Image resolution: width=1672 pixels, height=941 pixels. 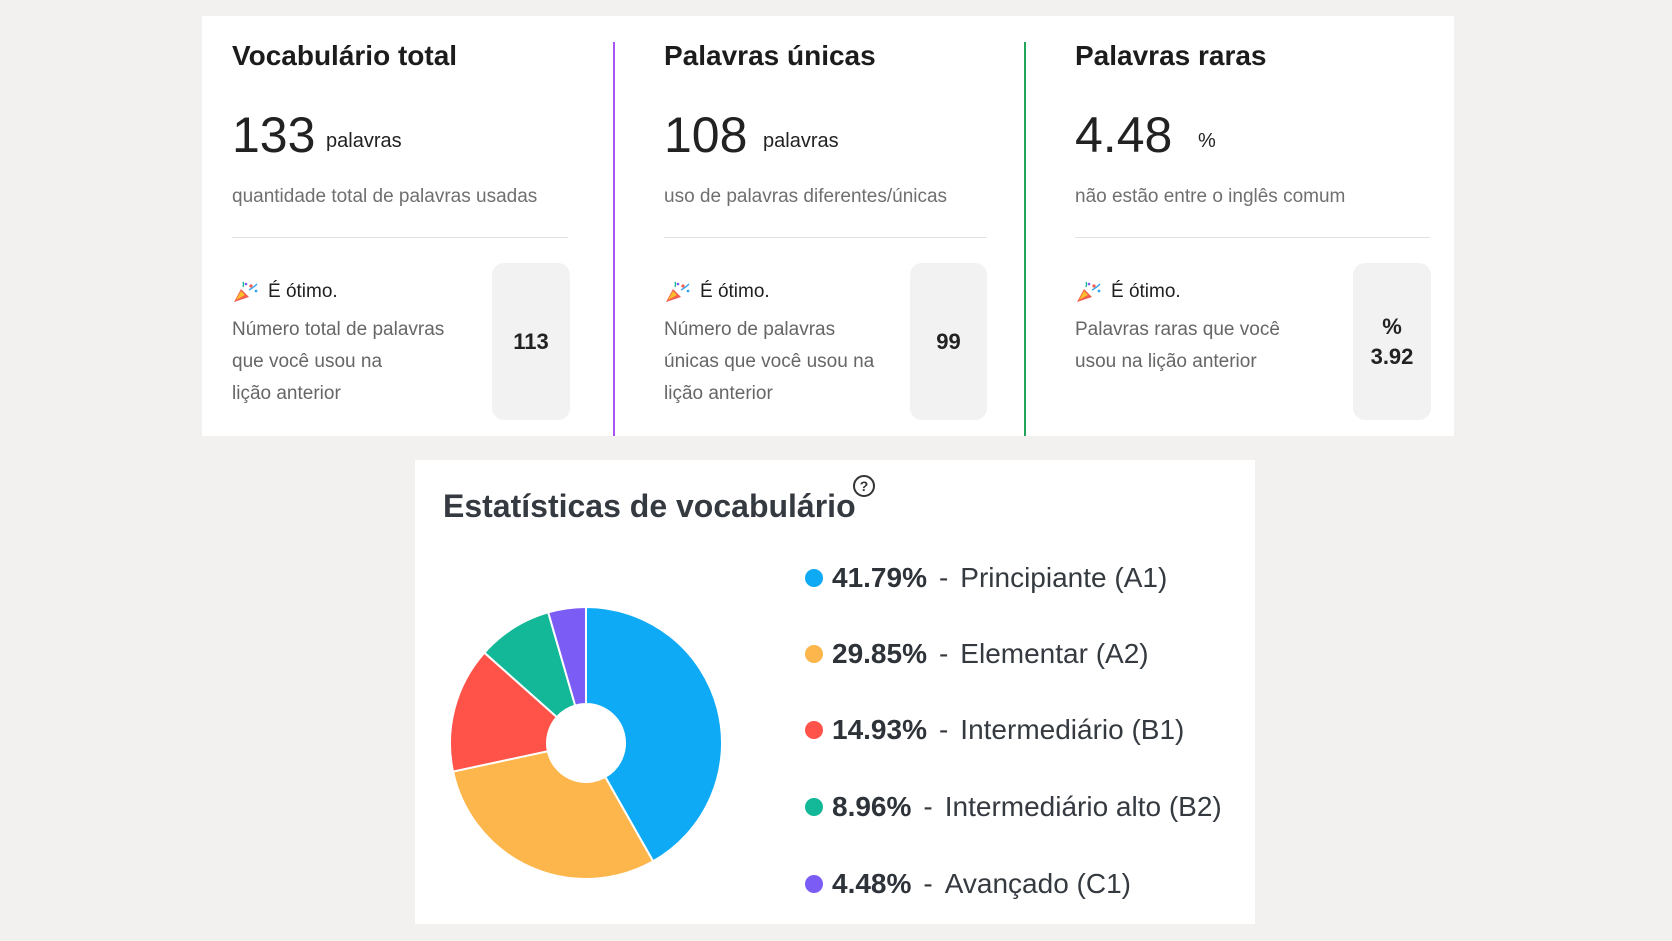 What do you see at coordinates (307, 361) in the screenshot?
I see `compare-line: que você usou na` at bounding box center [307, 361].